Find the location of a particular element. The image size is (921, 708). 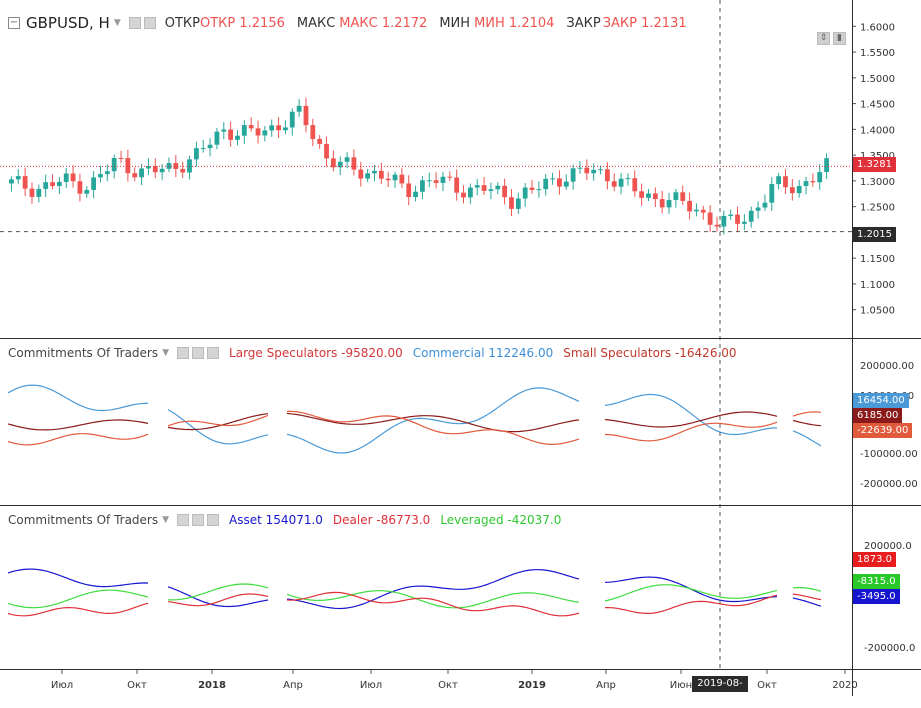

symbol-name: GBPUSD, Н is located at coordinates (68, 23).